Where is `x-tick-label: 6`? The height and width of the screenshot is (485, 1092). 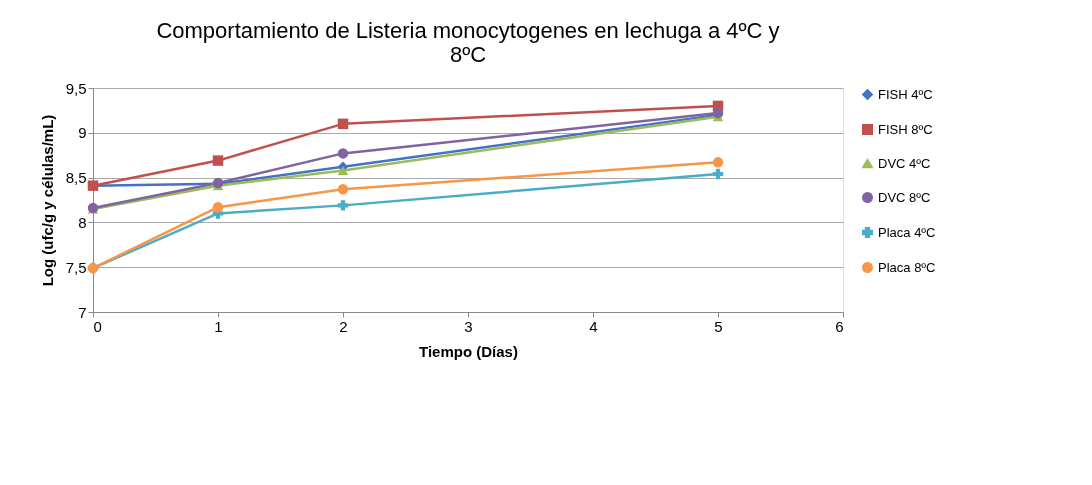
x-tick-label: 6 is located at coordinates (839, 326).